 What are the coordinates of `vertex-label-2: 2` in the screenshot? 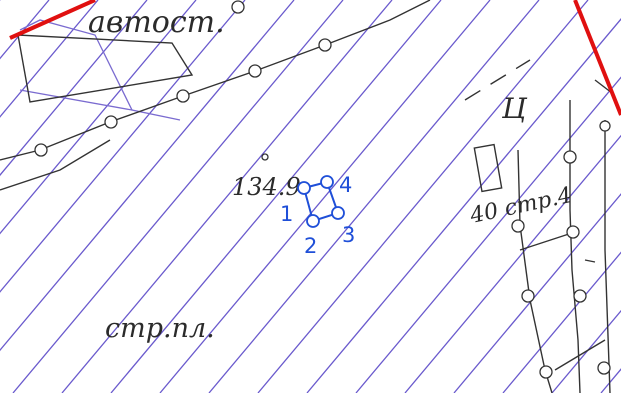 It's located at (310, 246).